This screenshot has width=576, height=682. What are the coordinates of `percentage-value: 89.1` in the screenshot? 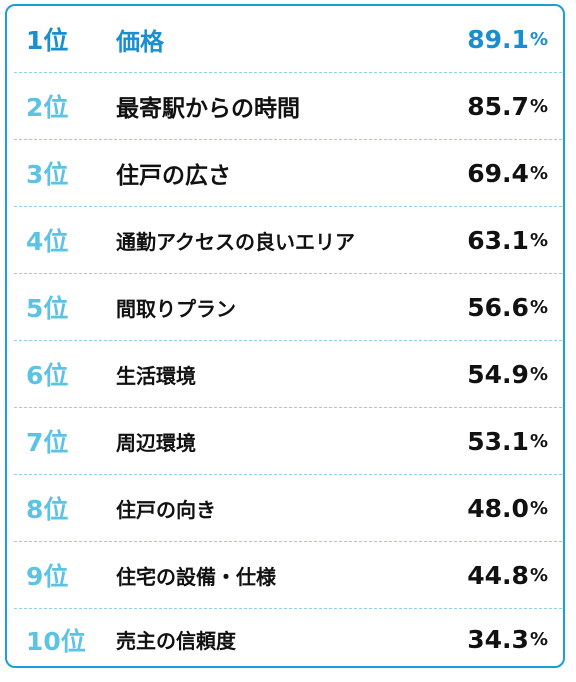 It's located at (498, 39).